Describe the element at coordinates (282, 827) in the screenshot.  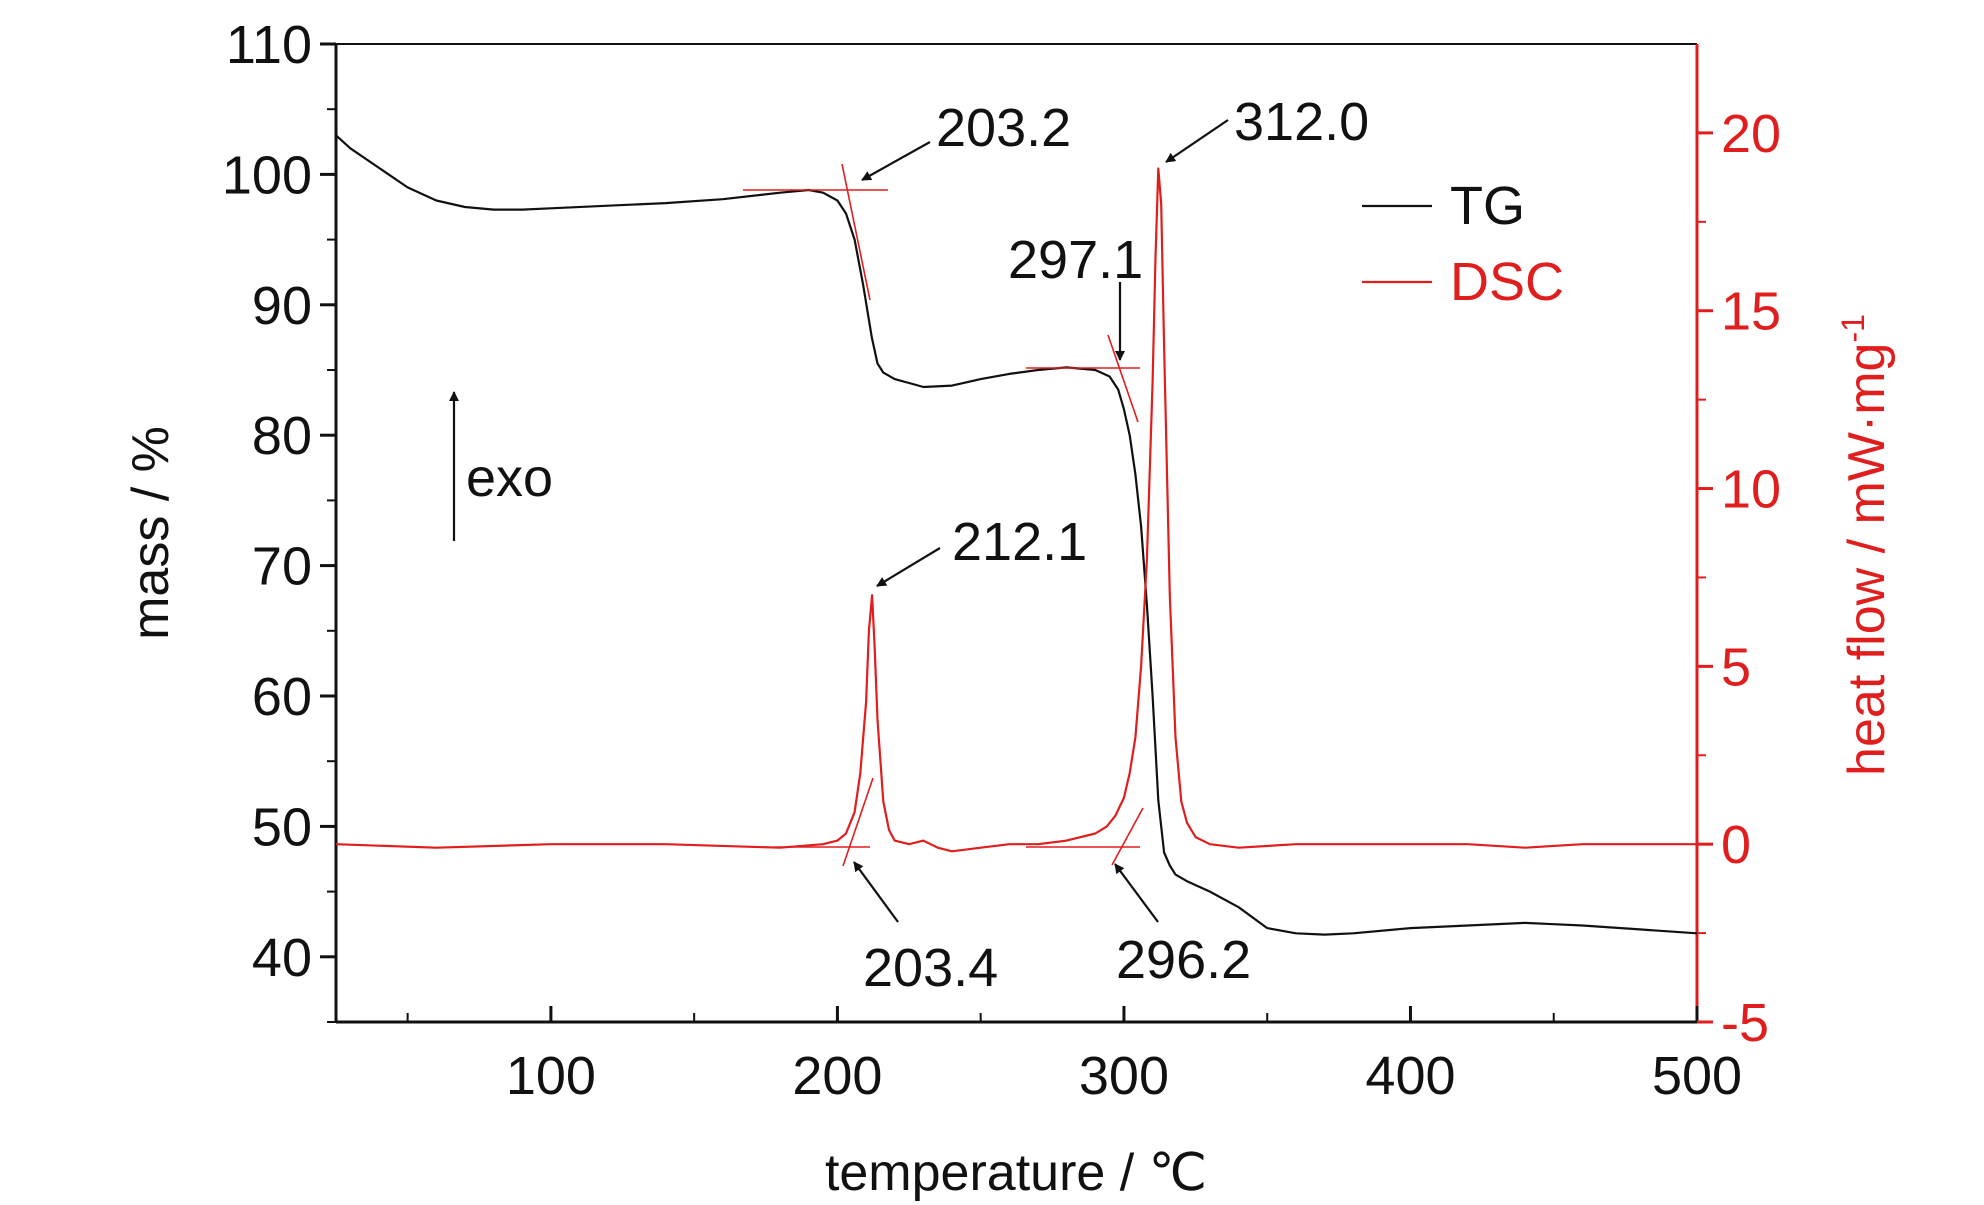
I see `left-tick-label-50: 50` at that location.